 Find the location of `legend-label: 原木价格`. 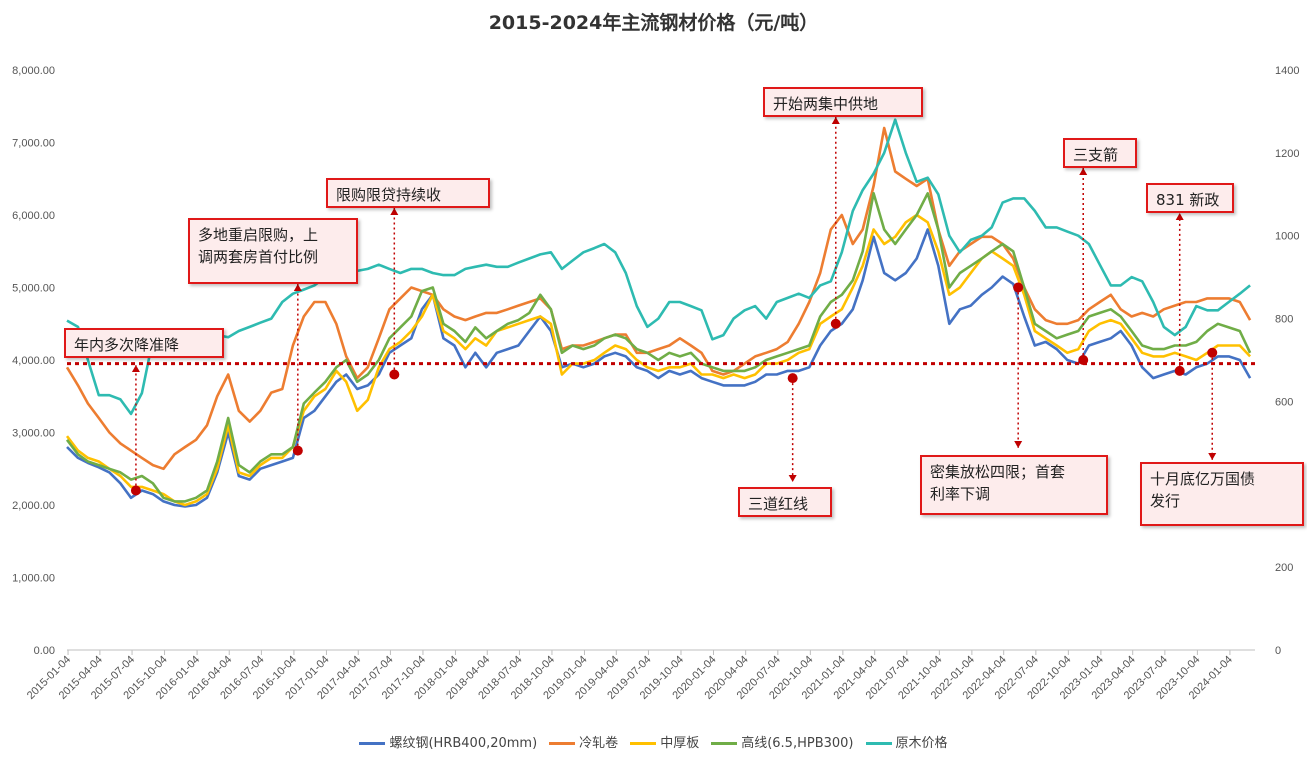

legend-label: 原木价格 is located at coordinates (921, 743).